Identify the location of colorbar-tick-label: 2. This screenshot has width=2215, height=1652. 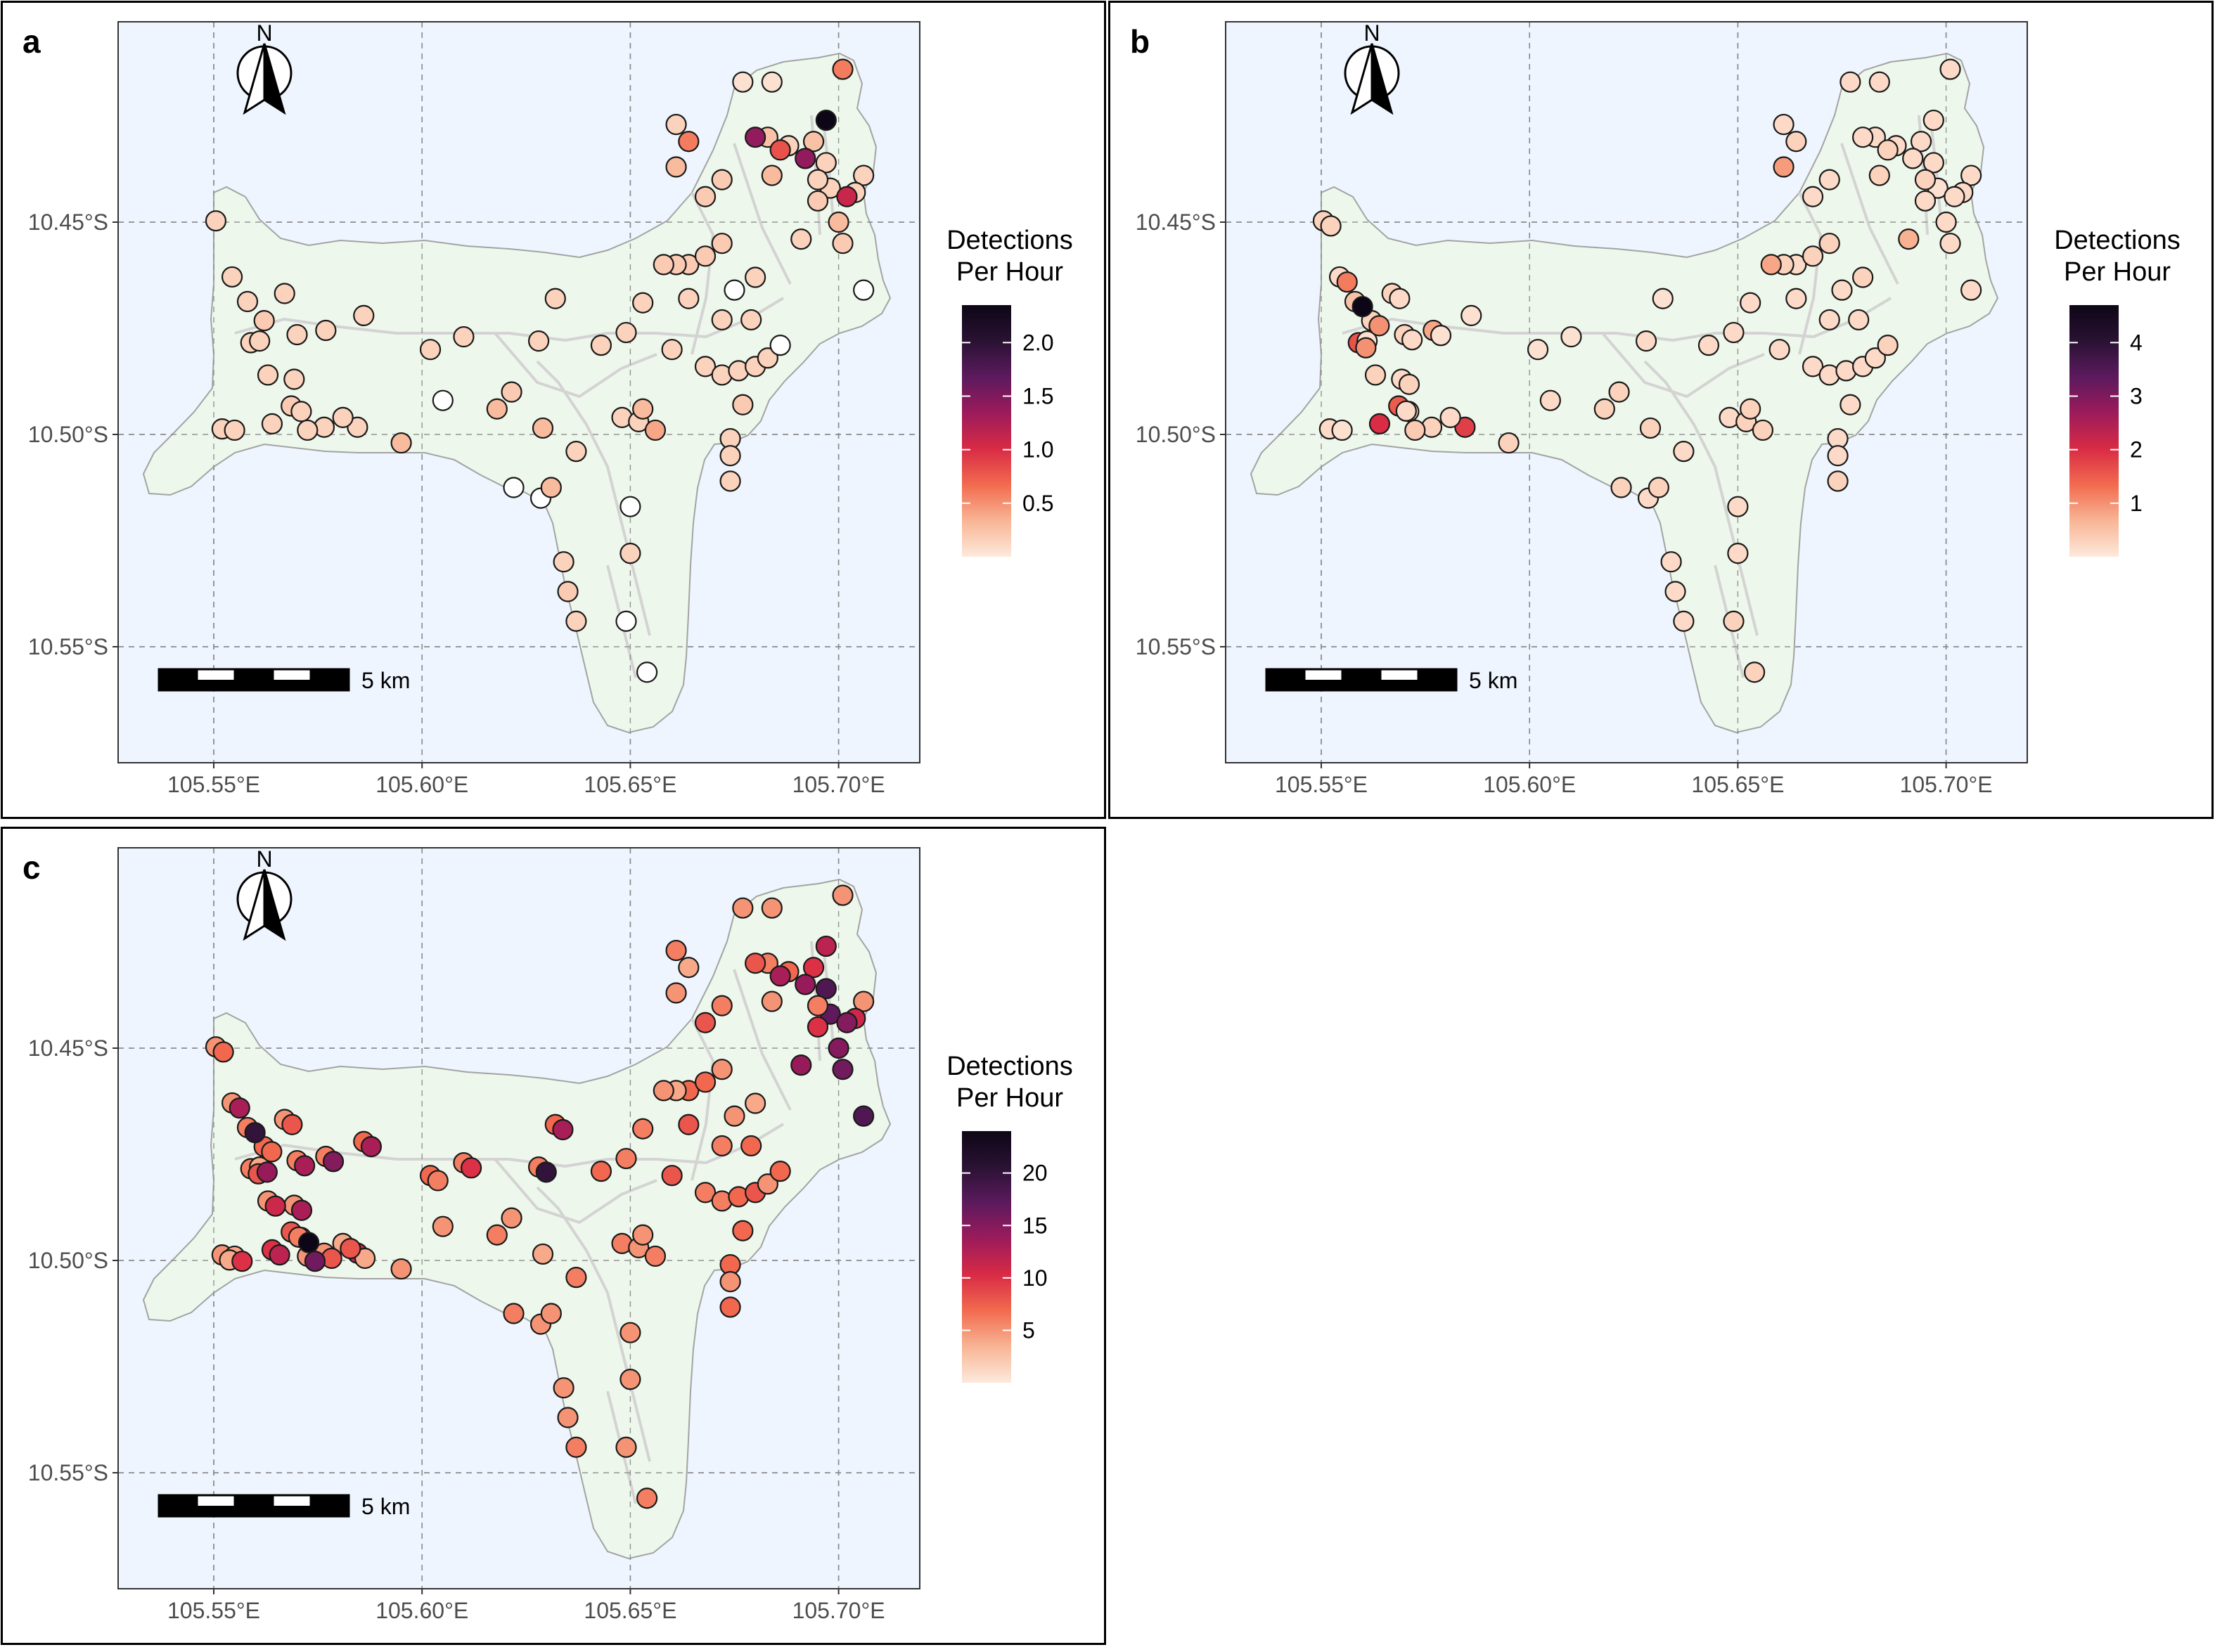
(2136, 450).